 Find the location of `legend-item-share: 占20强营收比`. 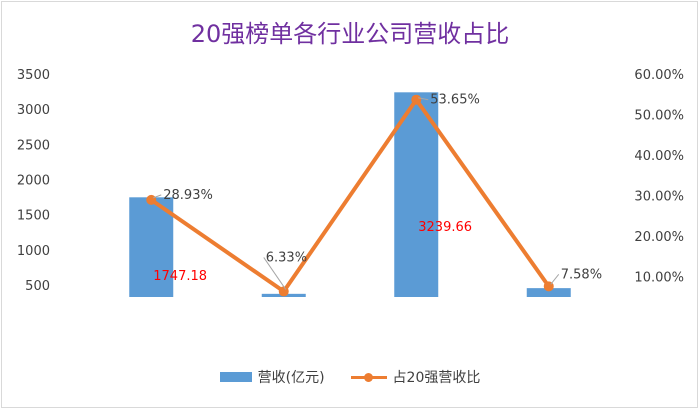

legend-item-share: 占20强营收比 is located at coordinates (415, 377).